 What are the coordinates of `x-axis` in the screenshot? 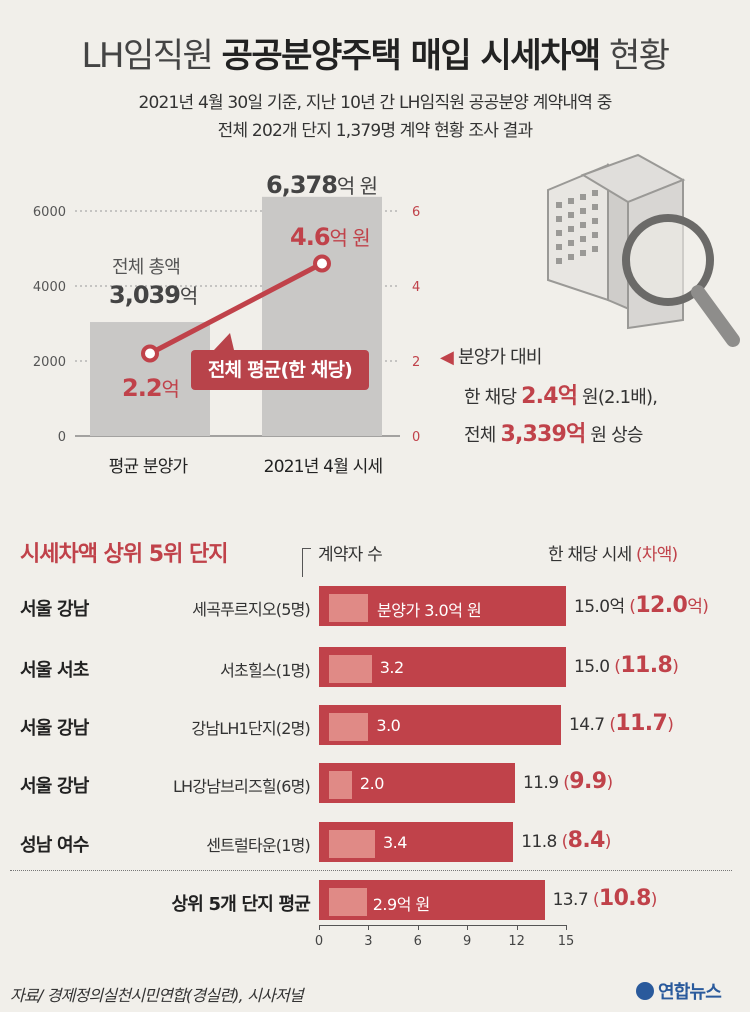 It's located at (442, 925).